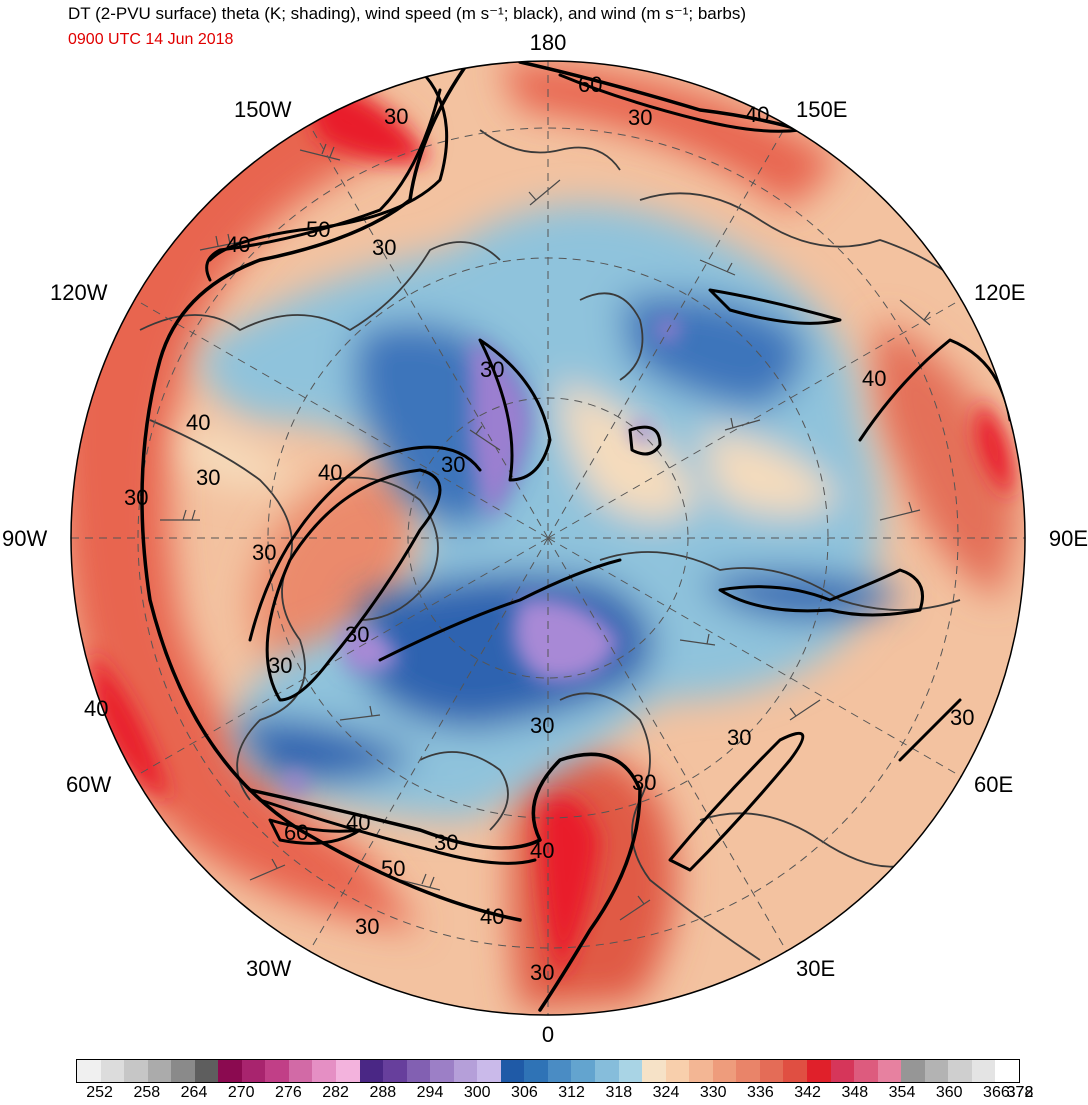 The width and height of the screenshot is (1088, 1105). What do you see at coordinates (807, 1092) in the screenshot?
I see `colorbar-tick-label: 342` at bounding box center [807, 1092].